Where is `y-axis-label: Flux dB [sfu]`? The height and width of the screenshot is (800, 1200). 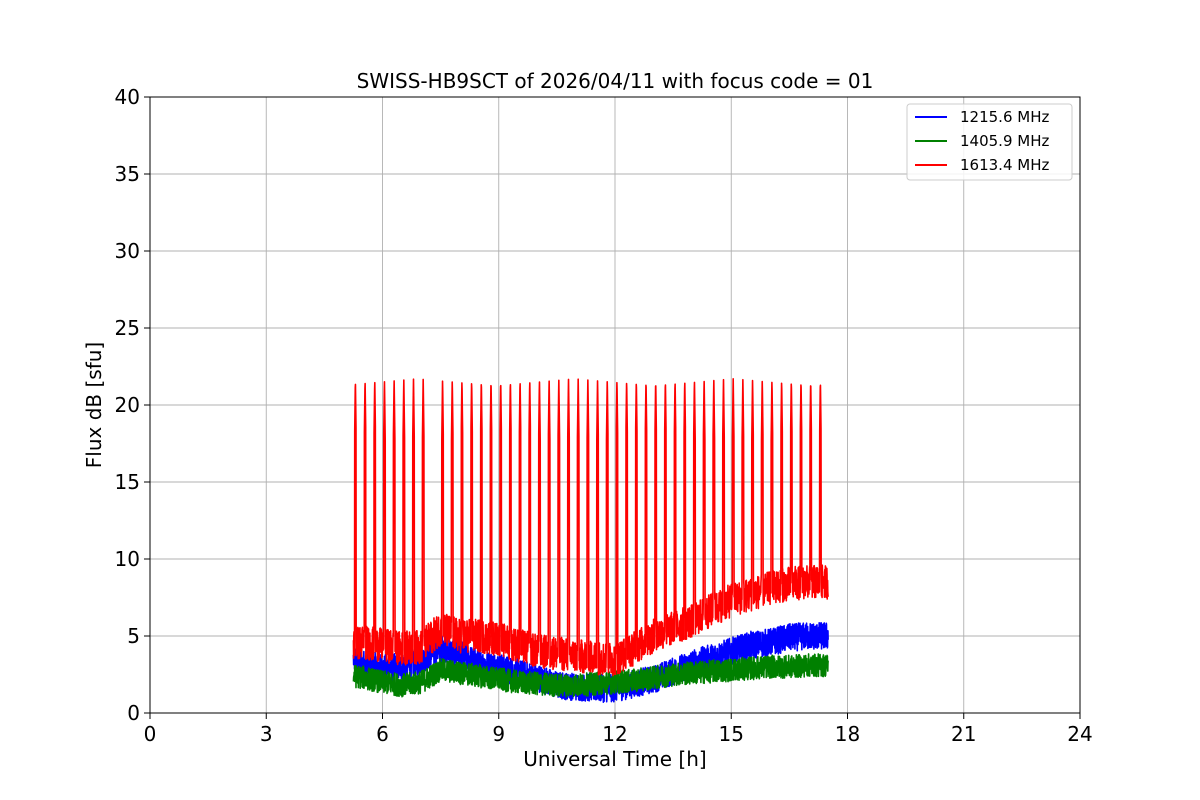 y-axis-label: Flux dB [sfu] is located at coordinates (94, 405).